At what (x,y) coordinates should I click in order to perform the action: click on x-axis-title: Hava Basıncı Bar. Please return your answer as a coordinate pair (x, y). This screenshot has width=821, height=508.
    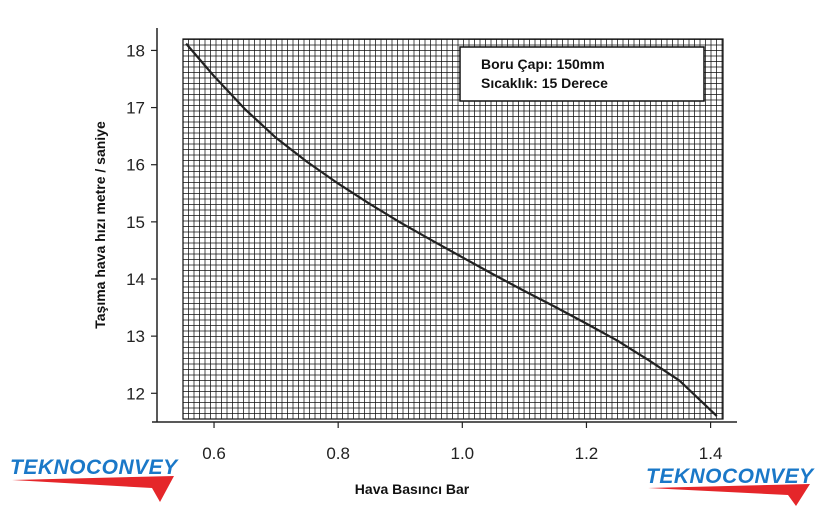
    Looking at the image, I should click on (412, 489).